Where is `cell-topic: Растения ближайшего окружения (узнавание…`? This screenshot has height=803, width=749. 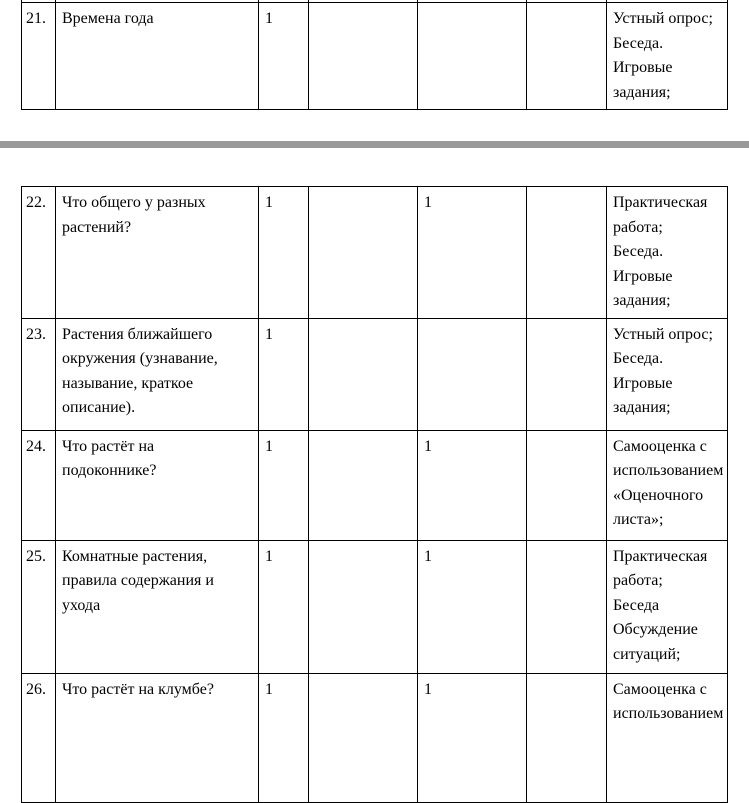
cell-topic: Растения ближайшего окружения (узнавание… is located at coordinates (157, 374).